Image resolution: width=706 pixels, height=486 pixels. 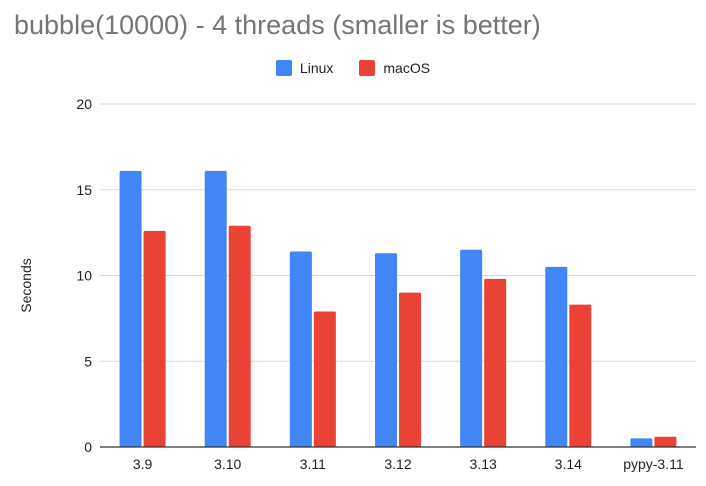 I want to click on y-tick-label: 10, so click(x=84, y=276).